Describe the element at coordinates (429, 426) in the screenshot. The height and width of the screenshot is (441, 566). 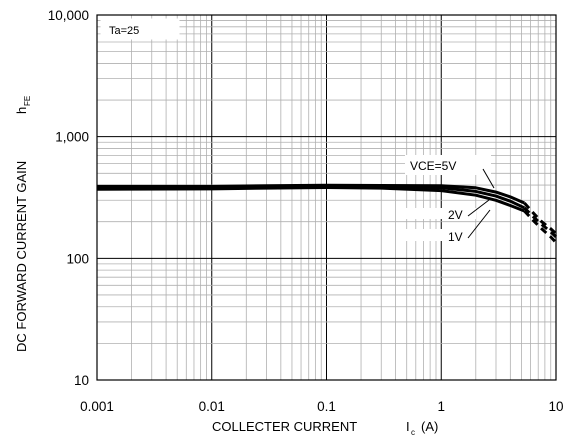
I see `x-axis-unit: (A)` at that location.